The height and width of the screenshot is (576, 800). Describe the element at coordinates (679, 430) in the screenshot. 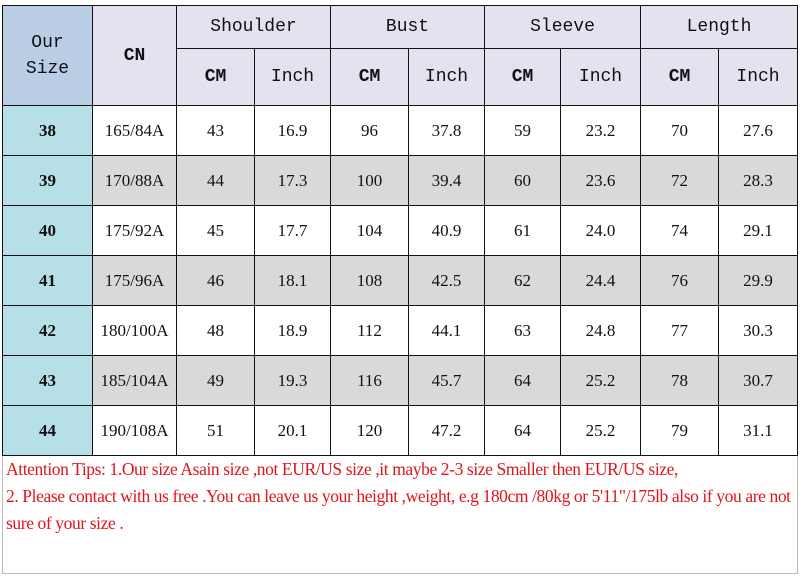

I see `measurement-cell: 79` at that location.